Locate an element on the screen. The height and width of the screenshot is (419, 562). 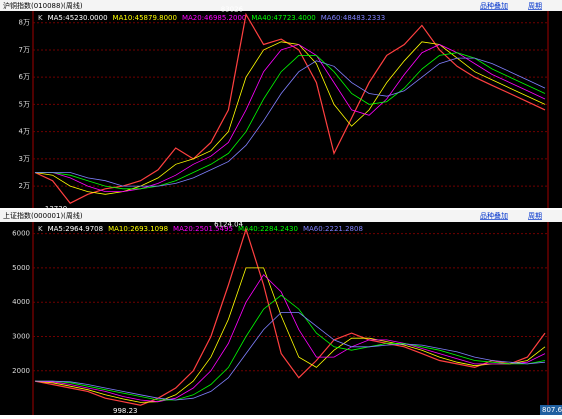
corner-value: 807.6 is located at coordinates (552, 410).